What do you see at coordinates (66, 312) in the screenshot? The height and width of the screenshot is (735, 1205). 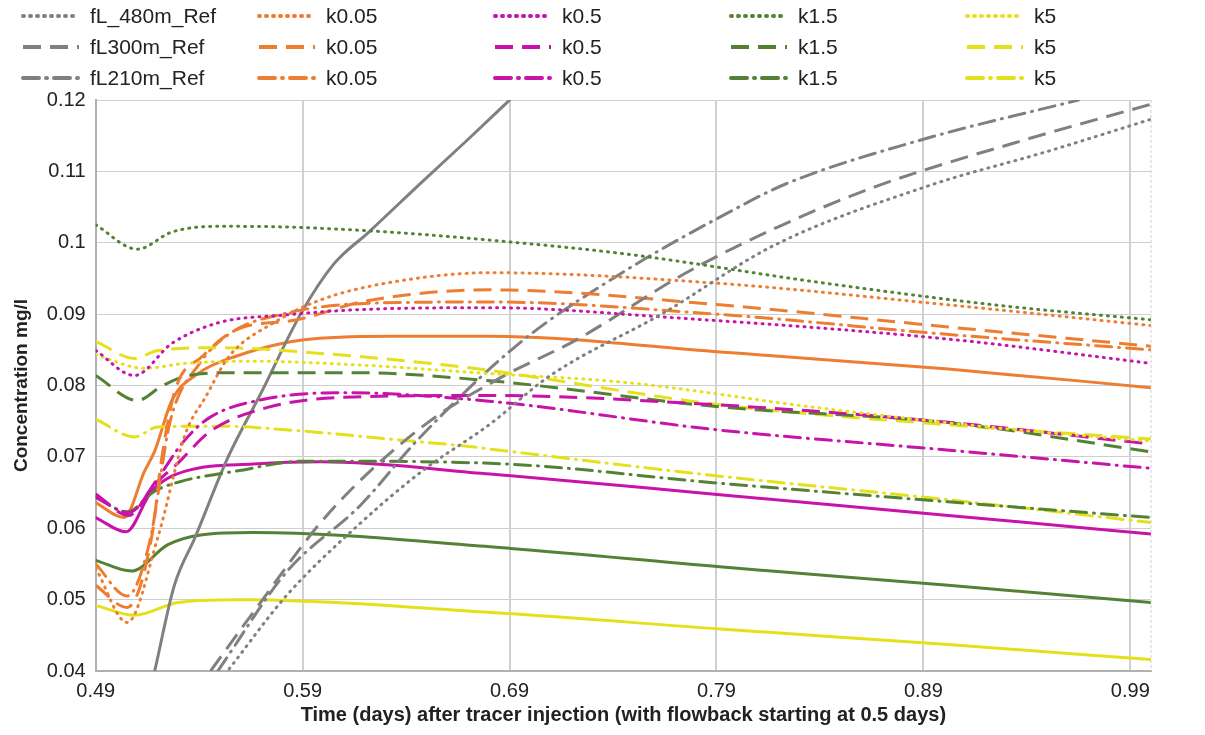 I see `y-tick-label: 0.09` at bounding box center [66, 312].